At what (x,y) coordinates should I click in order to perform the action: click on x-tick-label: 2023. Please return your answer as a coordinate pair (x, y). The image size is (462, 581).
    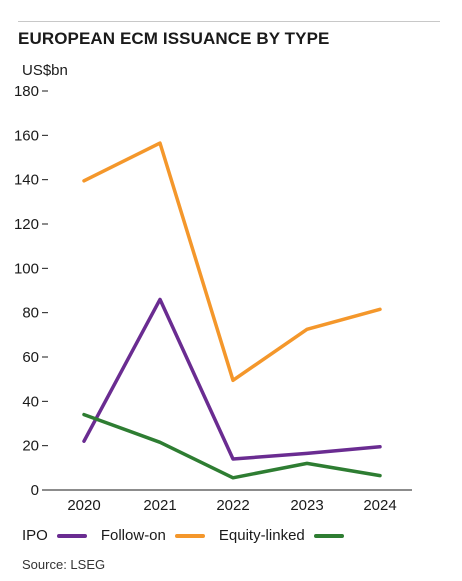
    Looking at the image, I should click on (306, 505).